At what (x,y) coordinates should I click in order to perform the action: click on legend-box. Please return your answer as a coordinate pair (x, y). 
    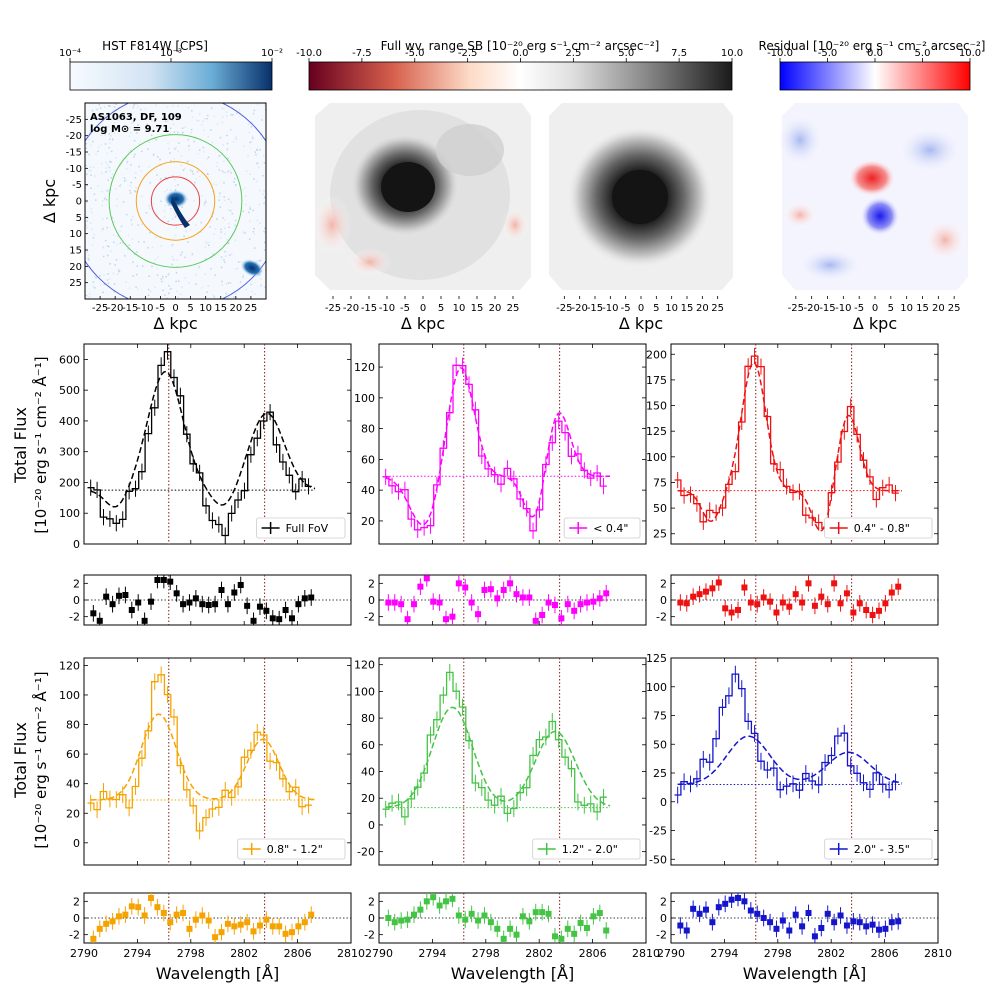
    Looking at the image, I should click on (878, 528).